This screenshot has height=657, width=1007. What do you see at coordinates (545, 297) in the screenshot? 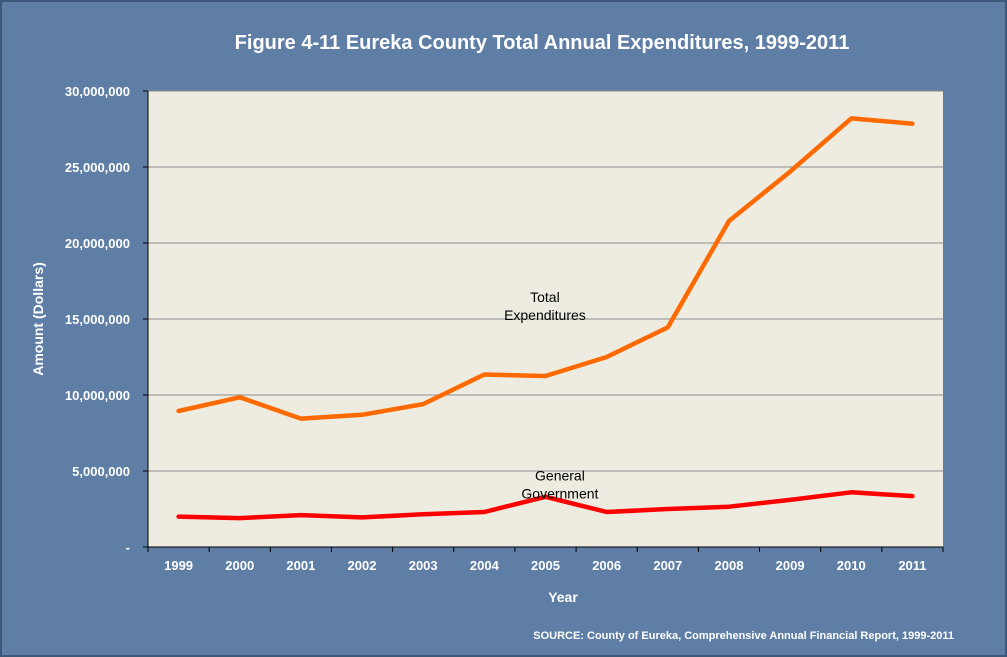
I see `annotation-label: Total` at bounding box center [545, 297].